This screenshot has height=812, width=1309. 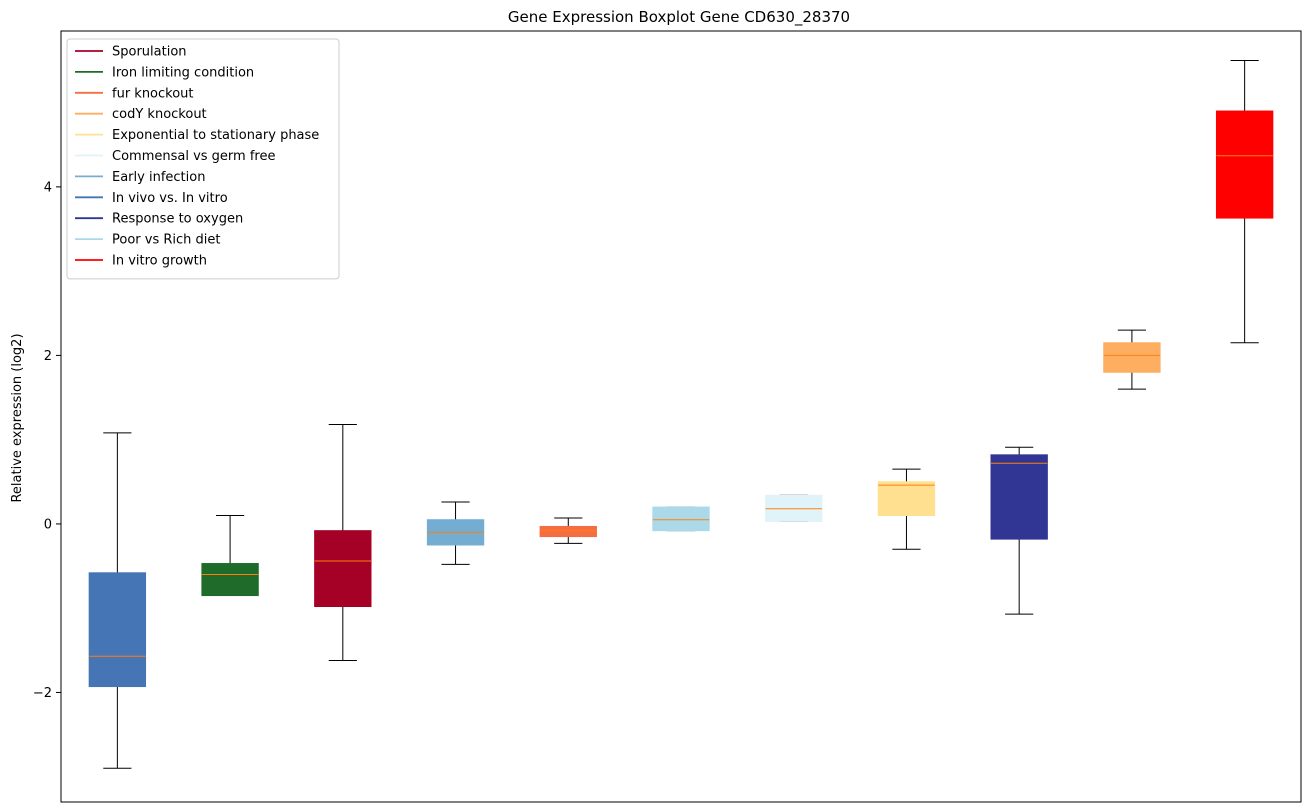 What do you see at coordinates (48, 356) in the screenshot?
I see `y-tick-label: 2` at bounding box center [48, 356].